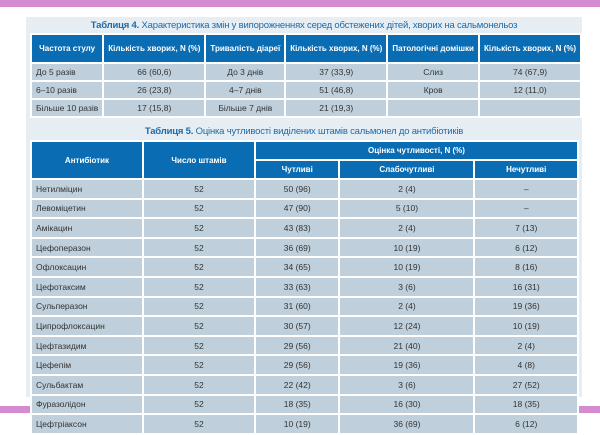 The height and width of the screenshot is (435, 600). What do you see at coordinates (67, 90) in the screenshot?
I see `table-cell: 6–10 разів` at bounding box center [67, 90].